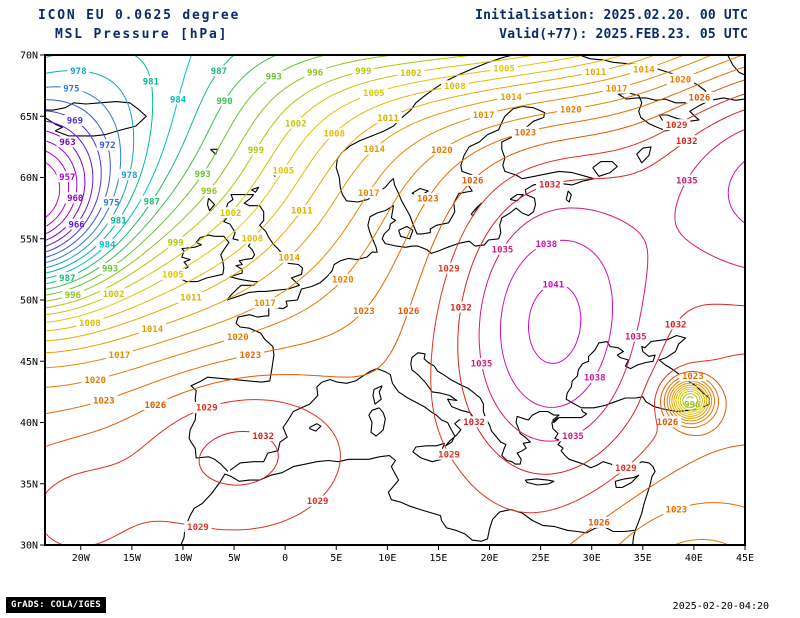 The height and width of the screenshot is (618, 800). Describe the element at coordinates (694, 558) in the screenshot. I see `x-axis-label: 40E` at that location.